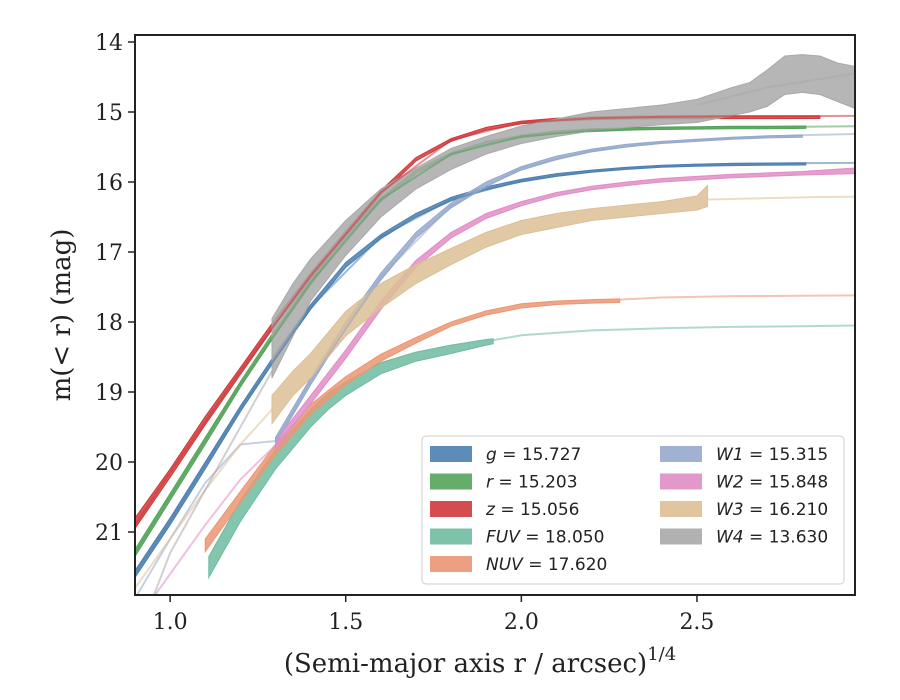 This screenshot has height=700, width=900. Describe the element at coordinates (532, 483) in the screenshot. I see `r-legend-label: r = 15.203` at that location.